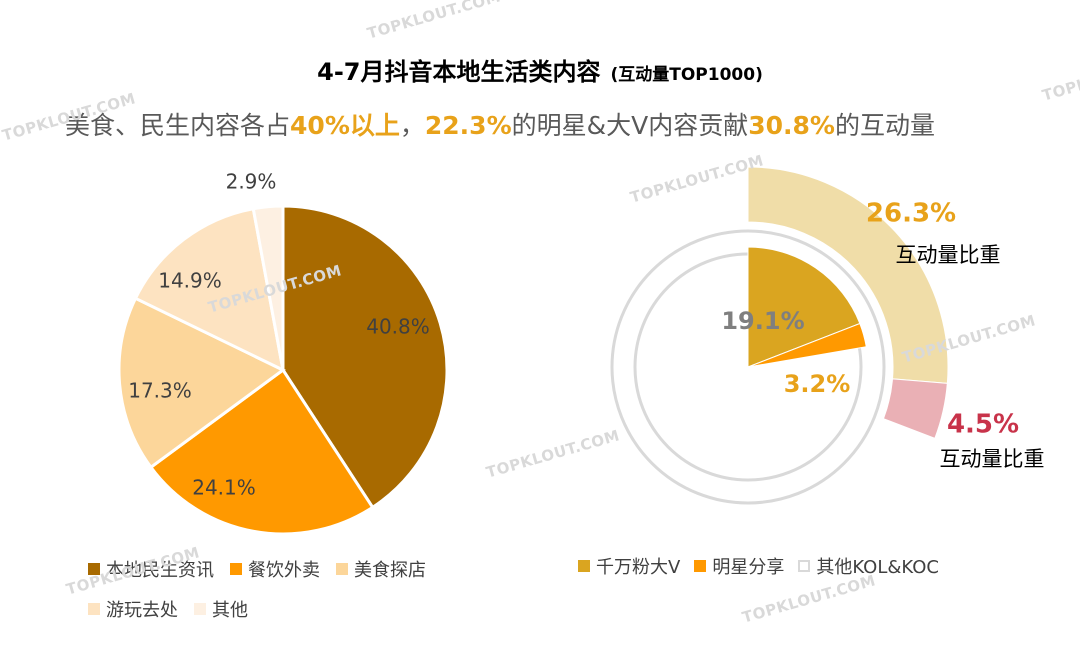  I want to click on legend-label: 千万粉大V, so click(638, 567).